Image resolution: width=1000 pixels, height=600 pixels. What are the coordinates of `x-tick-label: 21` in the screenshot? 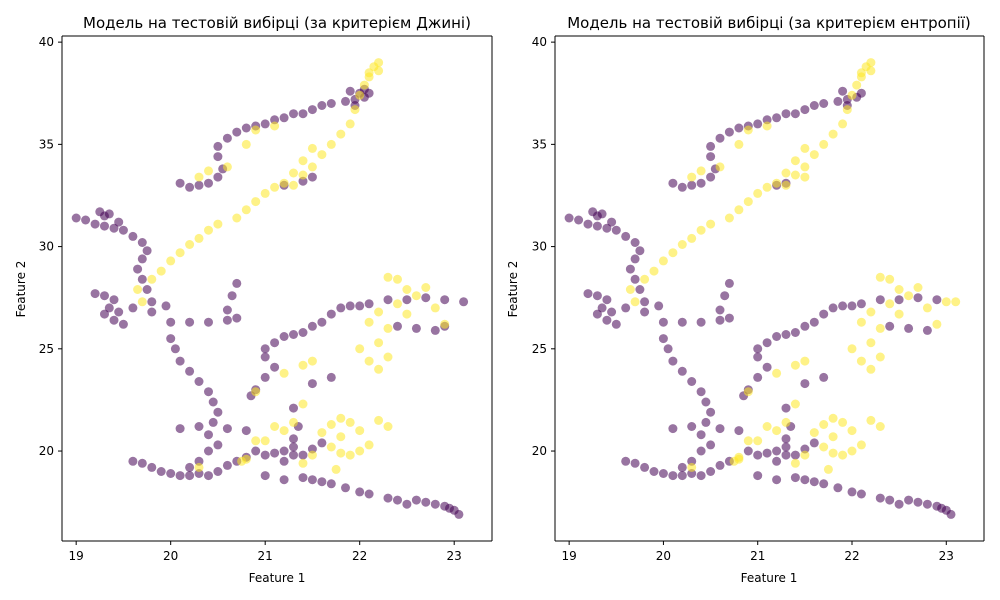 It's located at (265, 556).